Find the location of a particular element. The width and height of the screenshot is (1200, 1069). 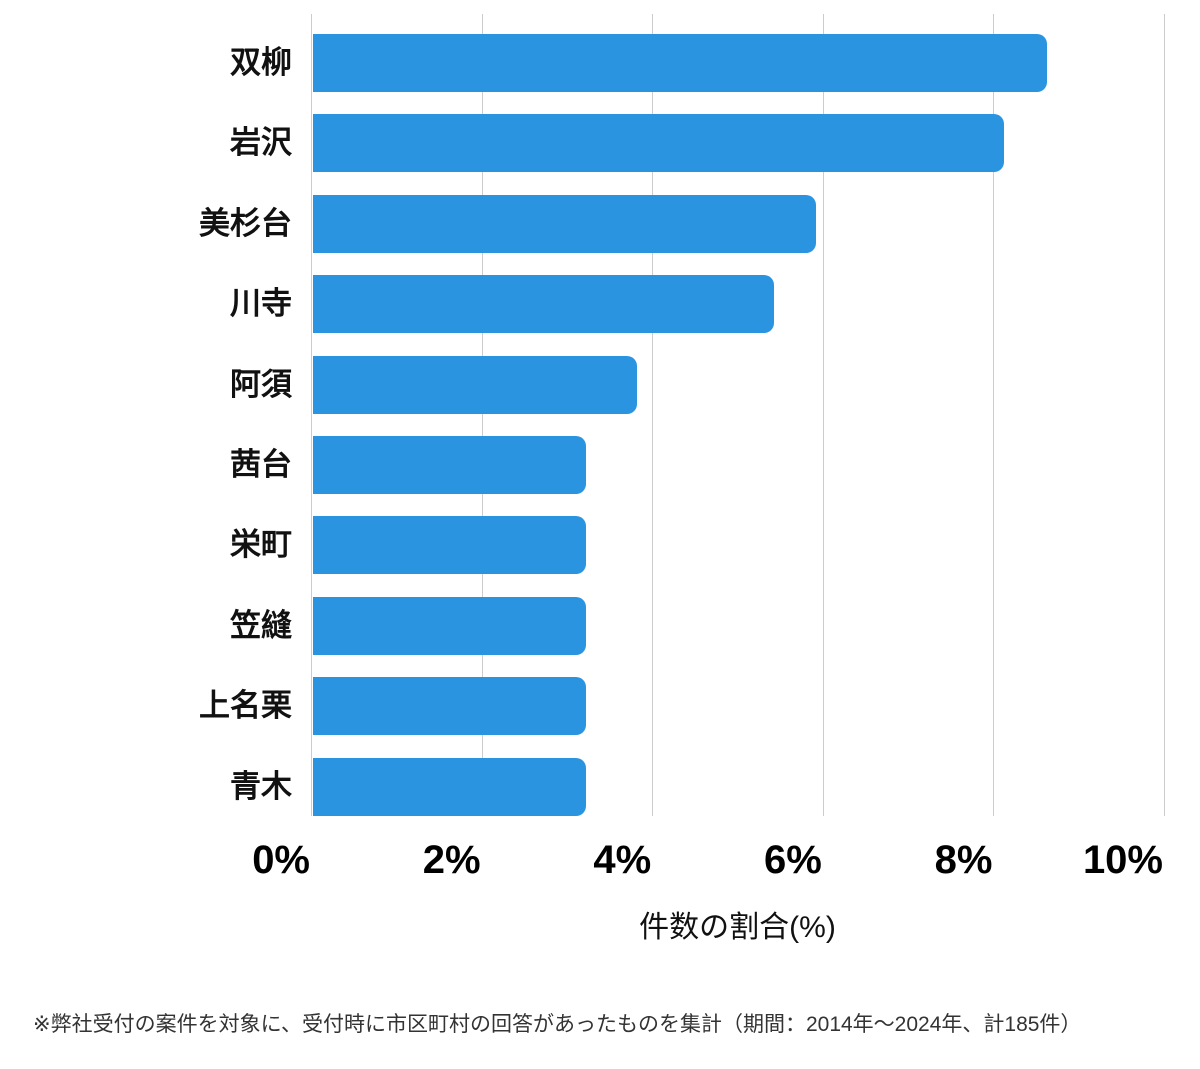

x-tick-label: 4% is located at coordinates (622, 860).